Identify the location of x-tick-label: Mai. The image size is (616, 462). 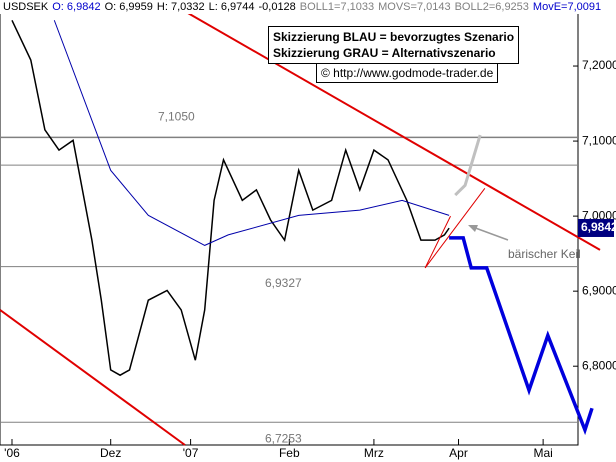
(542, 453).